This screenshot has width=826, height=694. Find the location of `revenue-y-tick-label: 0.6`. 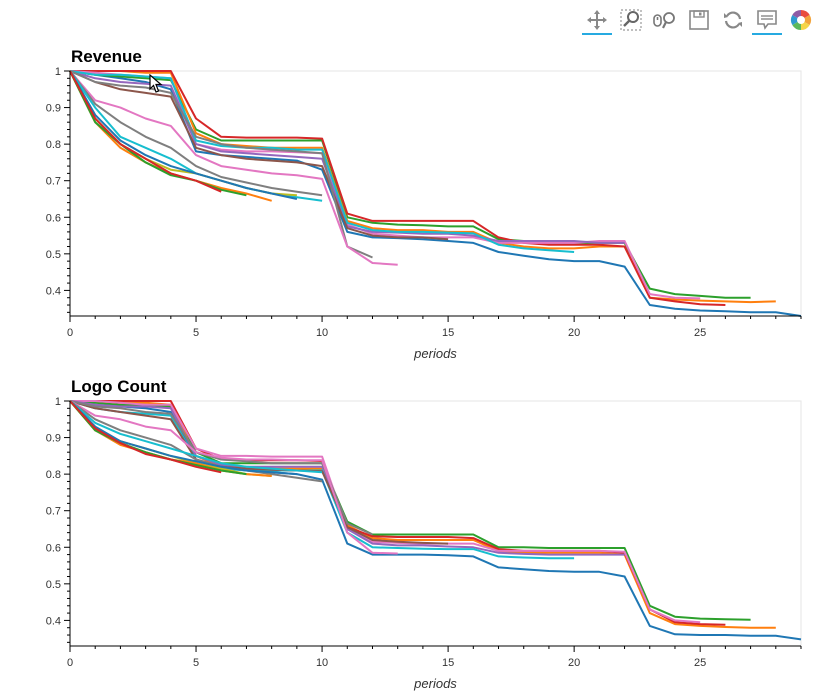

revenue-y-tick-label: 0.6 is located at coordinates (53, 218).